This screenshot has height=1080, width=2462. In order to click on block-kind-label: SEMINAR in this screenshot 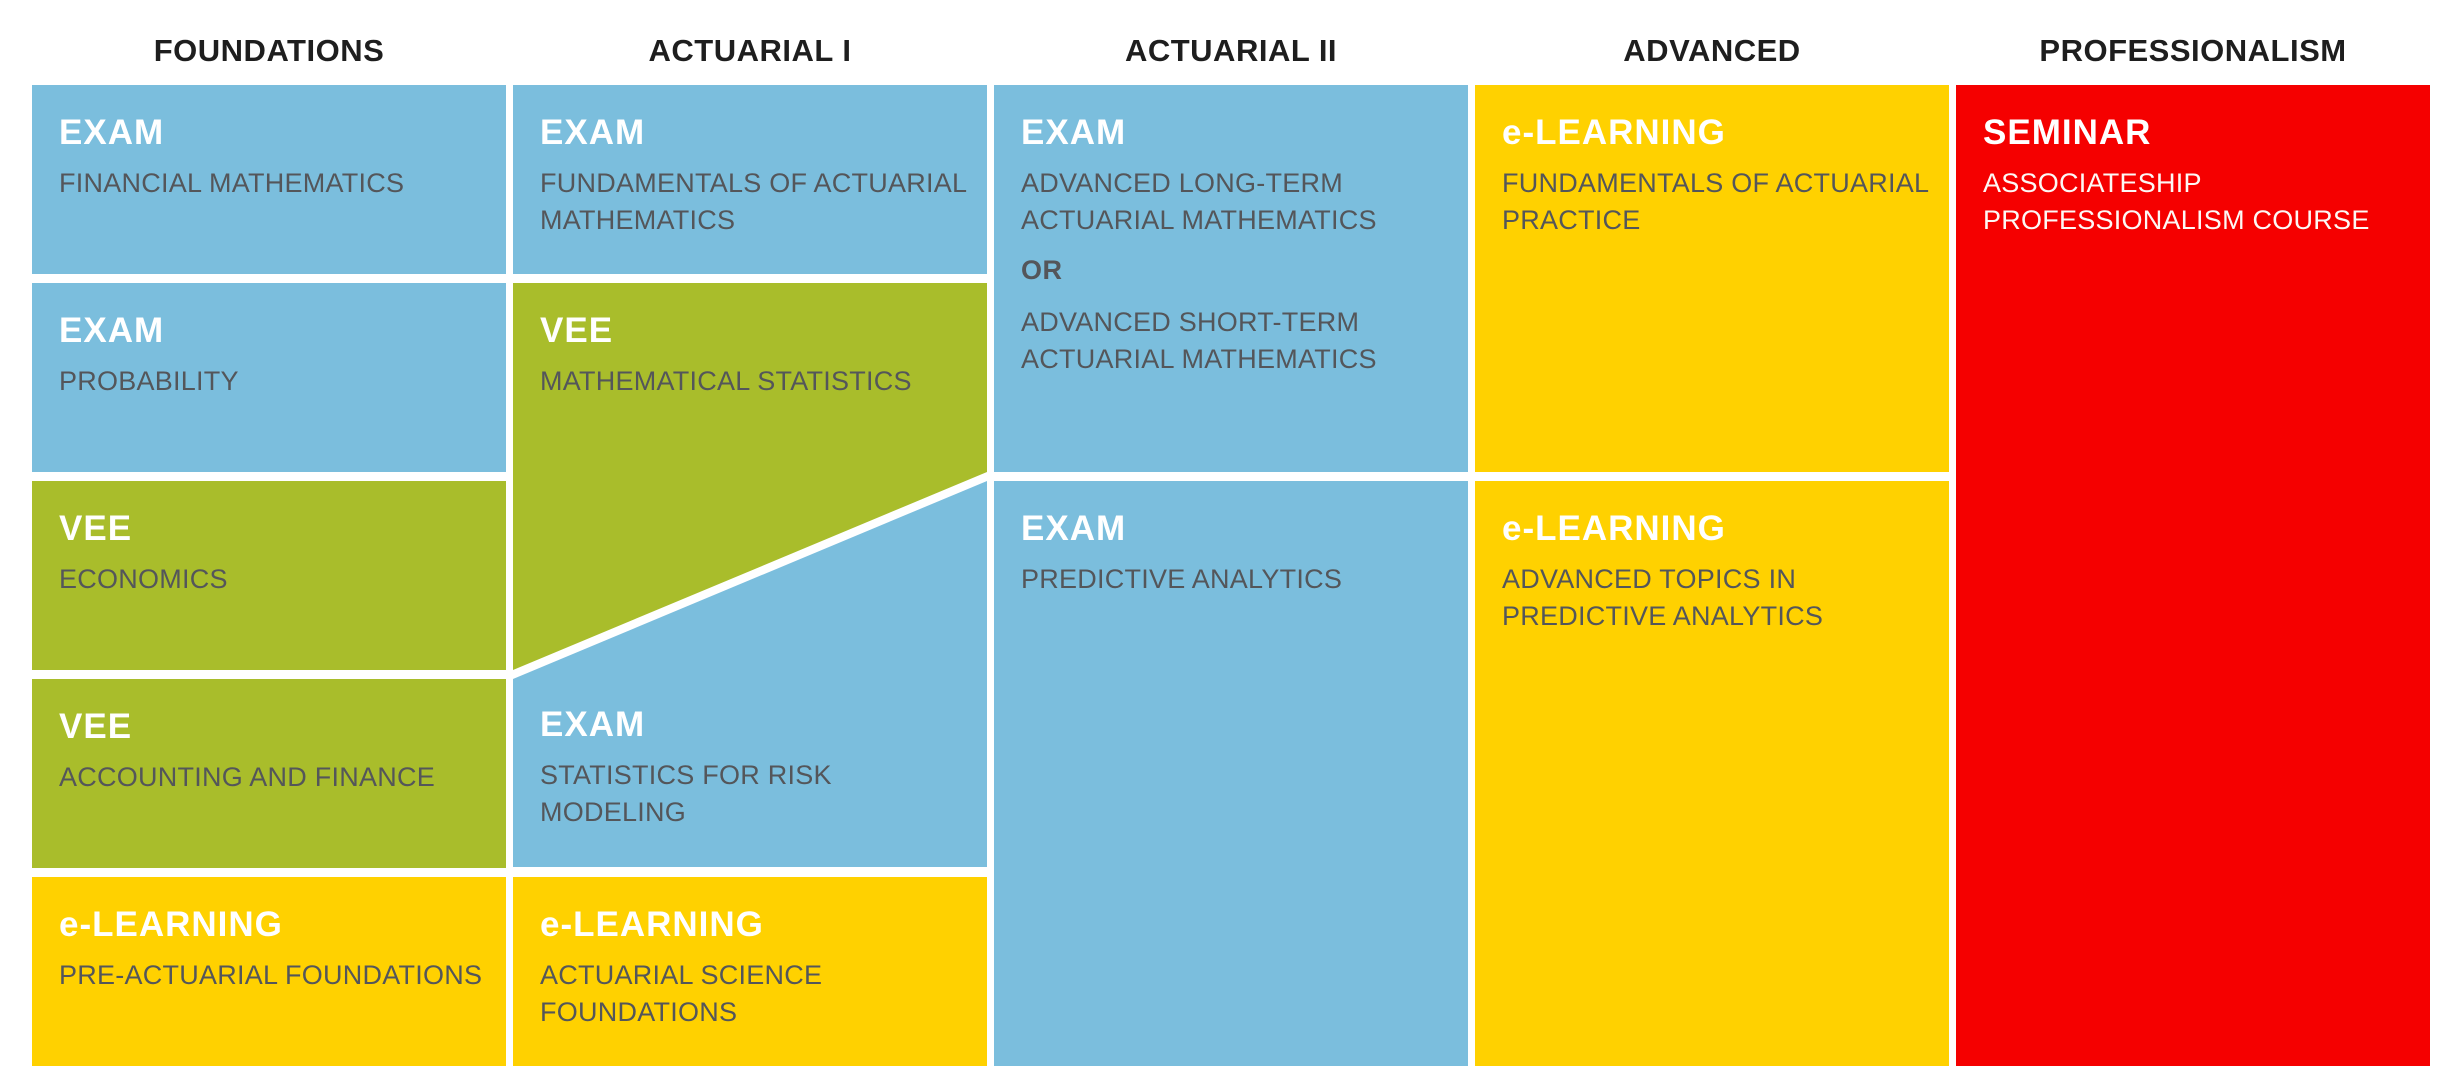, I will do `click(2067, 132)`.